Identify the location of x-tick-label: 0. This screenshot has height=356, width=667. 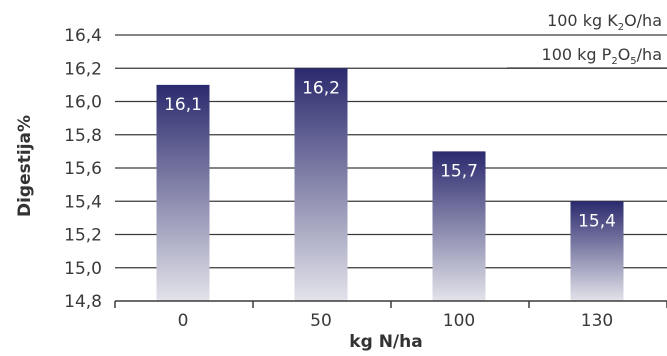
(183, 321).